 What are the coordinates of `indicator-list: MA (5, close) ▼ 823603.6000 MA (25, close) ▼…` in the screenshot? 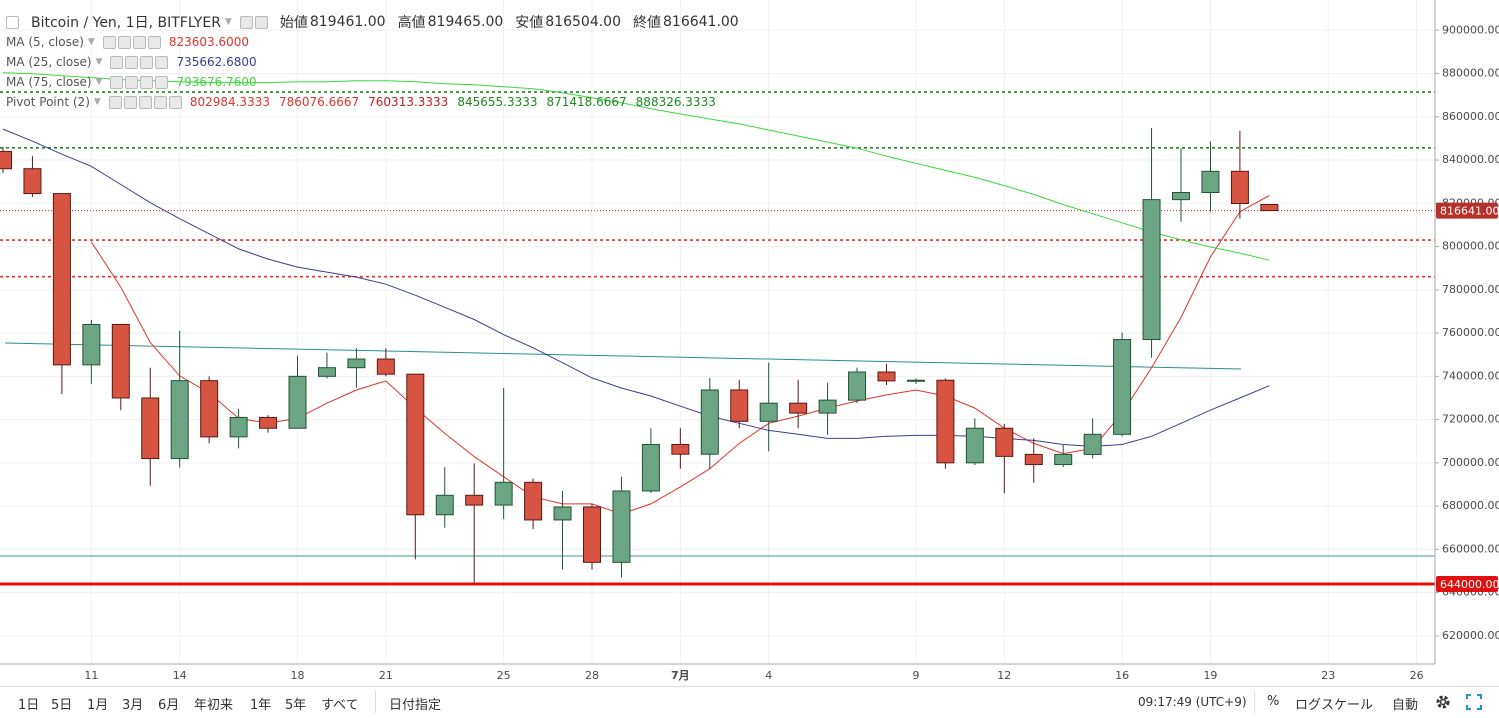 It's located at (378, 72).